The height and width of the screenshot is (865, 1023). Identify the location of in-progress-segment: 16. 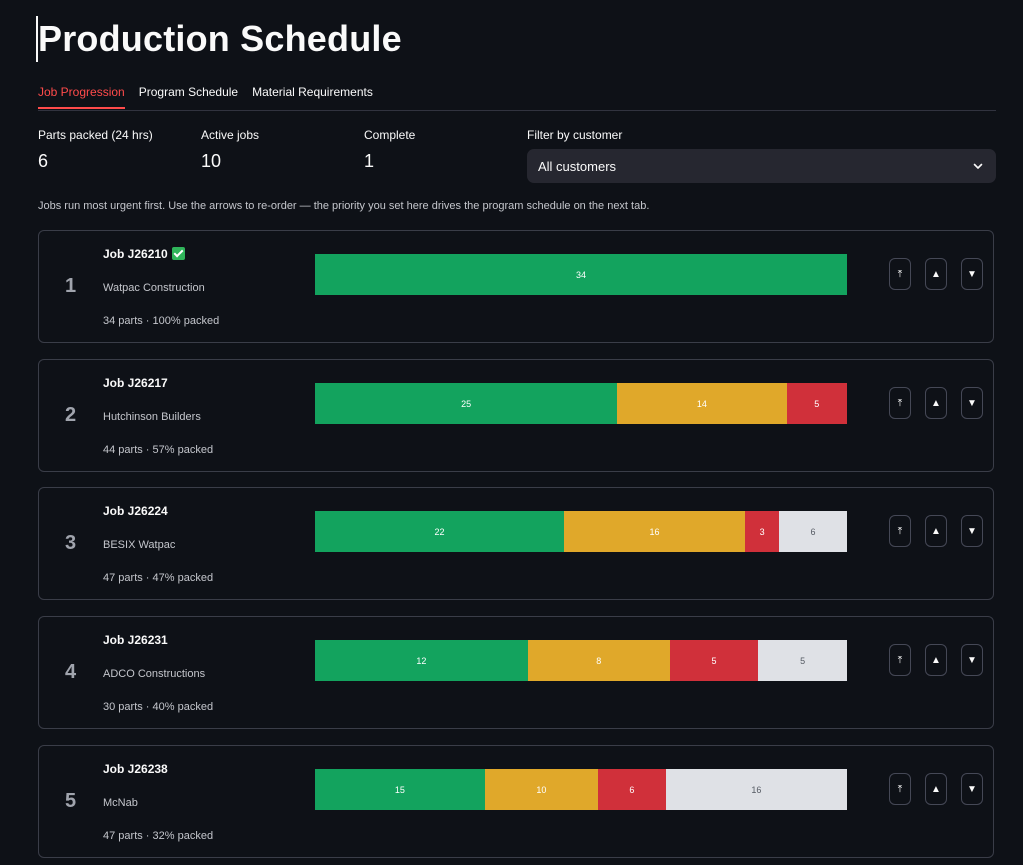
(655, 531).